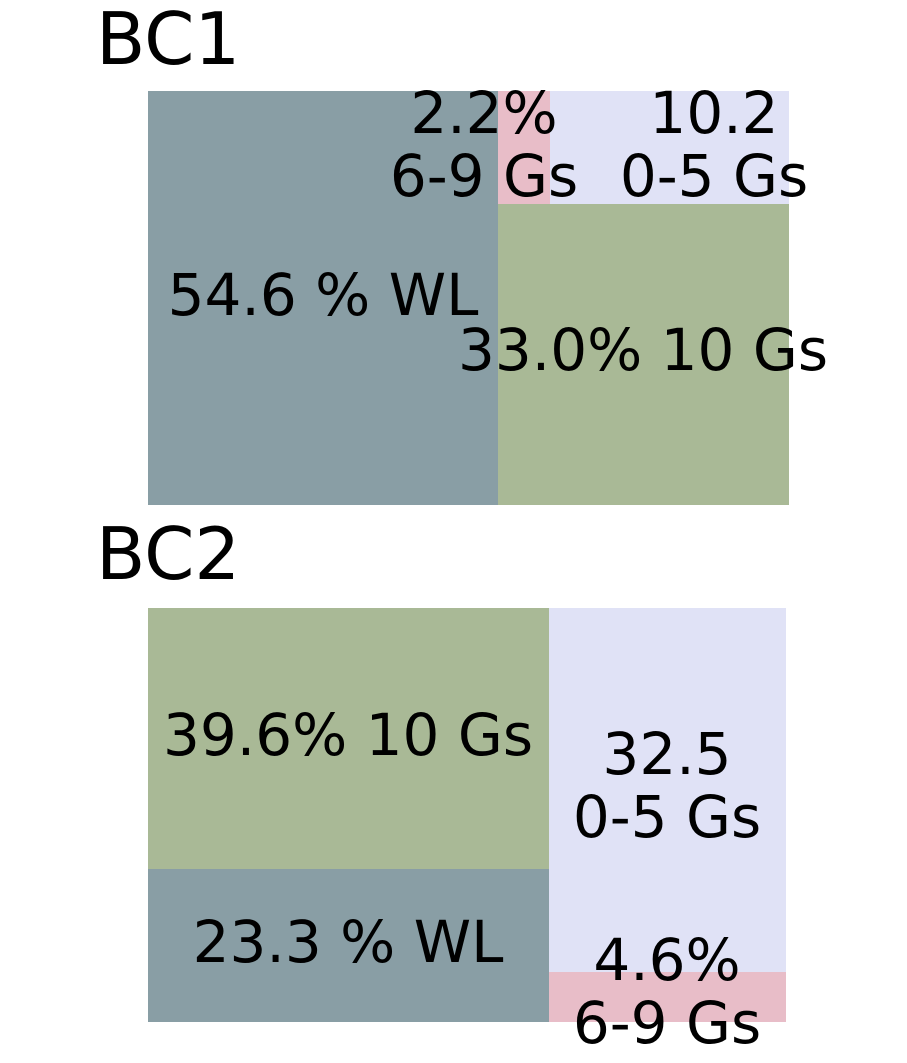 The height and width of the screenshot is (1063, 907). I want to click on tile-label-bc2-6-9gs-value: 4.6%, so click(666, 960).